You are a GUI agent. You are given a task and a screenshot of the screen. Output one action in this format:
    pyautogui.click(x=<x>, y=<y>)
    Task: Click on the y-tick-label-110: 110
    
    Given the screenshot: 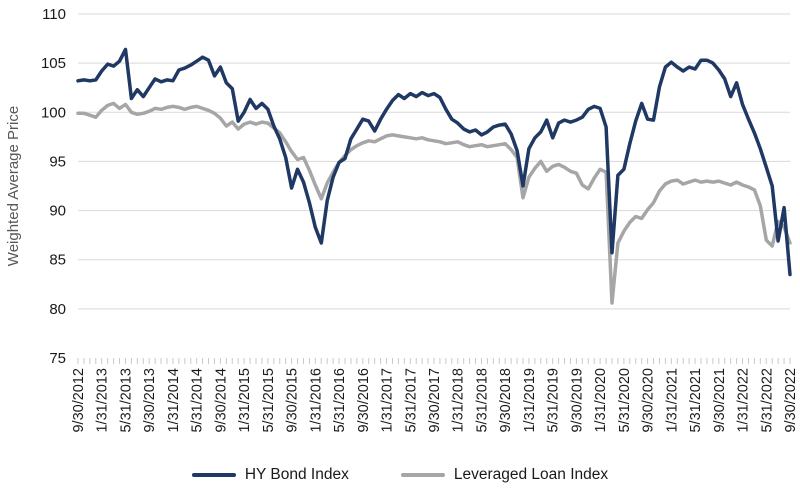 What is the action you would take?
    pyautogui.click(x=54, y=14)
    